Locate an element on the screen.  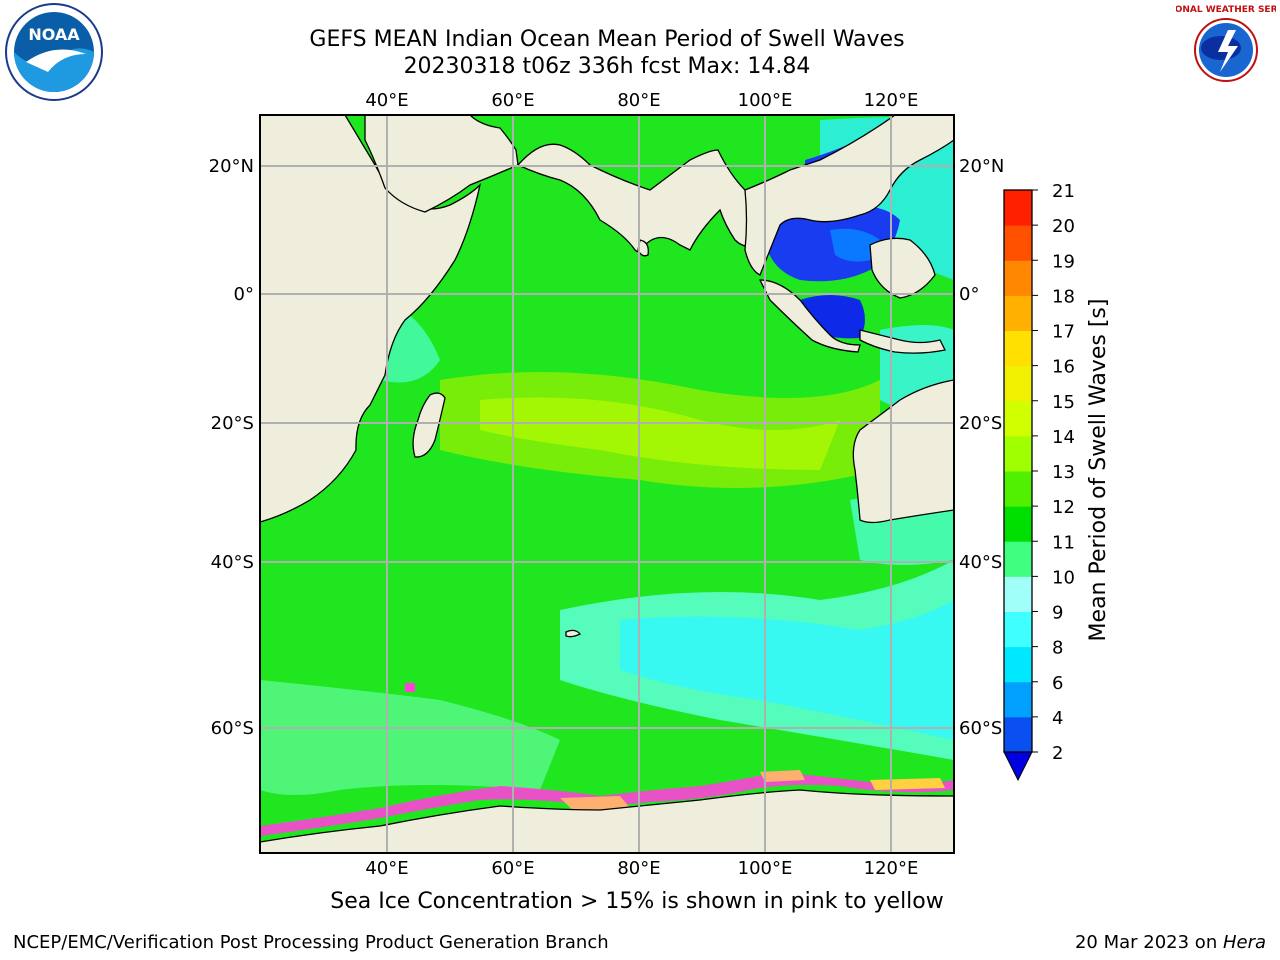
lat-label-right-40s: 40°S is located at coordinates (980, 562).